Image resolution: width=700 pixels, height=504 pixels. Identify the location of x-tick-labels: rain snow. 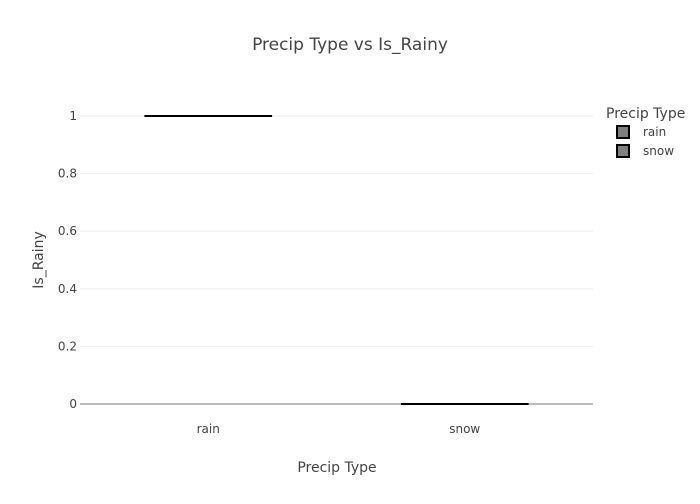
(339, 429).